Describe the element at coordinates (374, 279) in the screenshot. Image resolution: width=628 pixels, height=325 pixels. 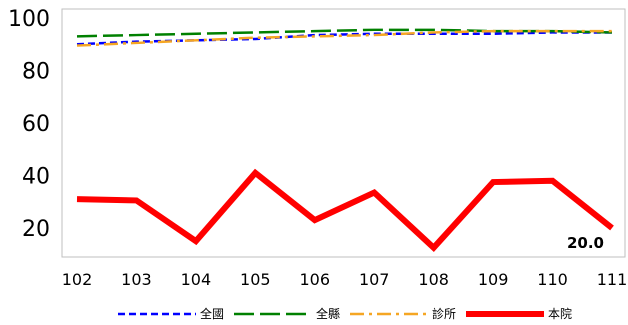
I see `x-tick-label: 107` at that location.